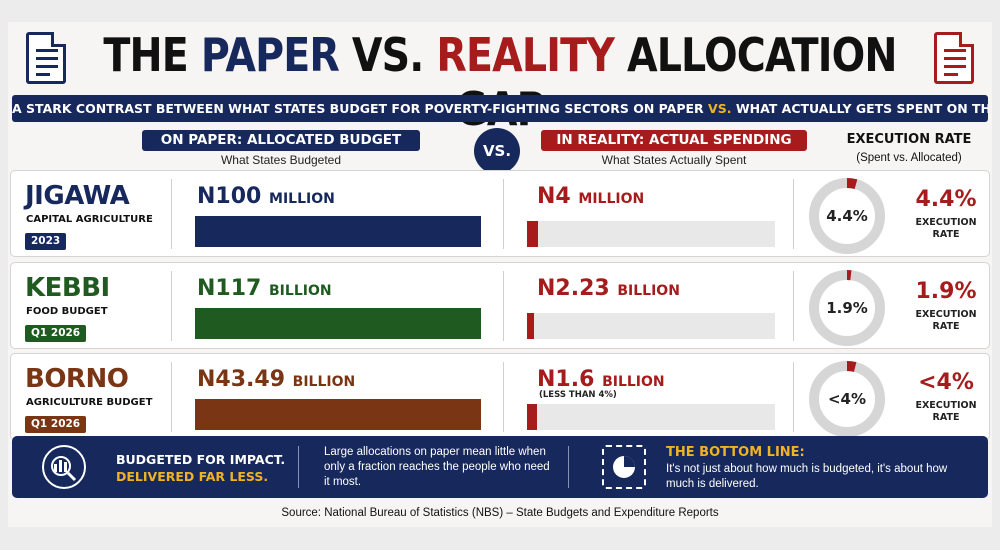 The height and width of the screenshot is (550, 1000). Describe the element at coordinates (229, 288) in the screenshot. I see `allocated-amount: N117` at that location.